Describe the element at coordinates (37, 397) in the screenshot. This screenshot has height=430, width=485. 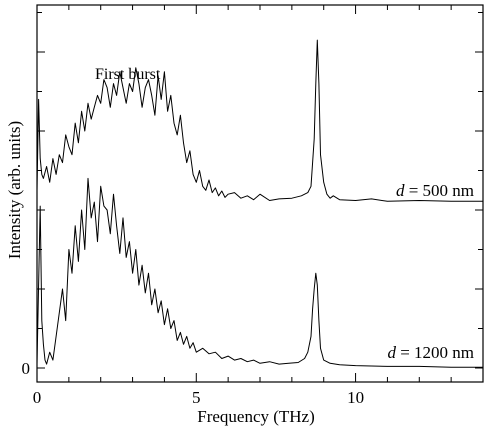
I see `x-tick-label: 0` at that location.